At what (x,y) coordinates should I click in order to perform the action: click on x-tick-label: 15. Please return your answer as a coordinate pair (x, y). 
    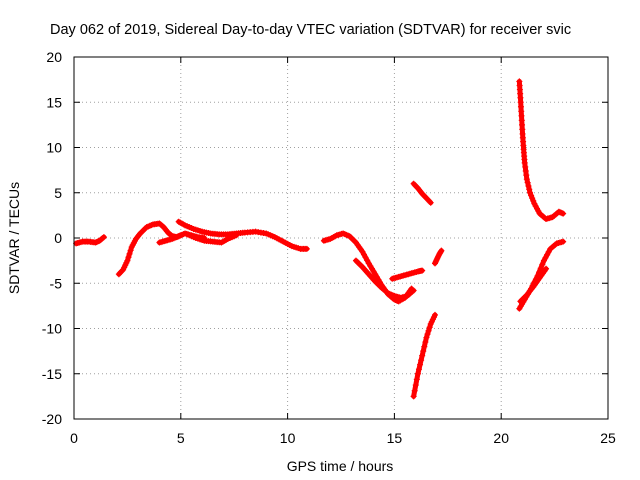
    Looking at the image, I should click on (395, 438).